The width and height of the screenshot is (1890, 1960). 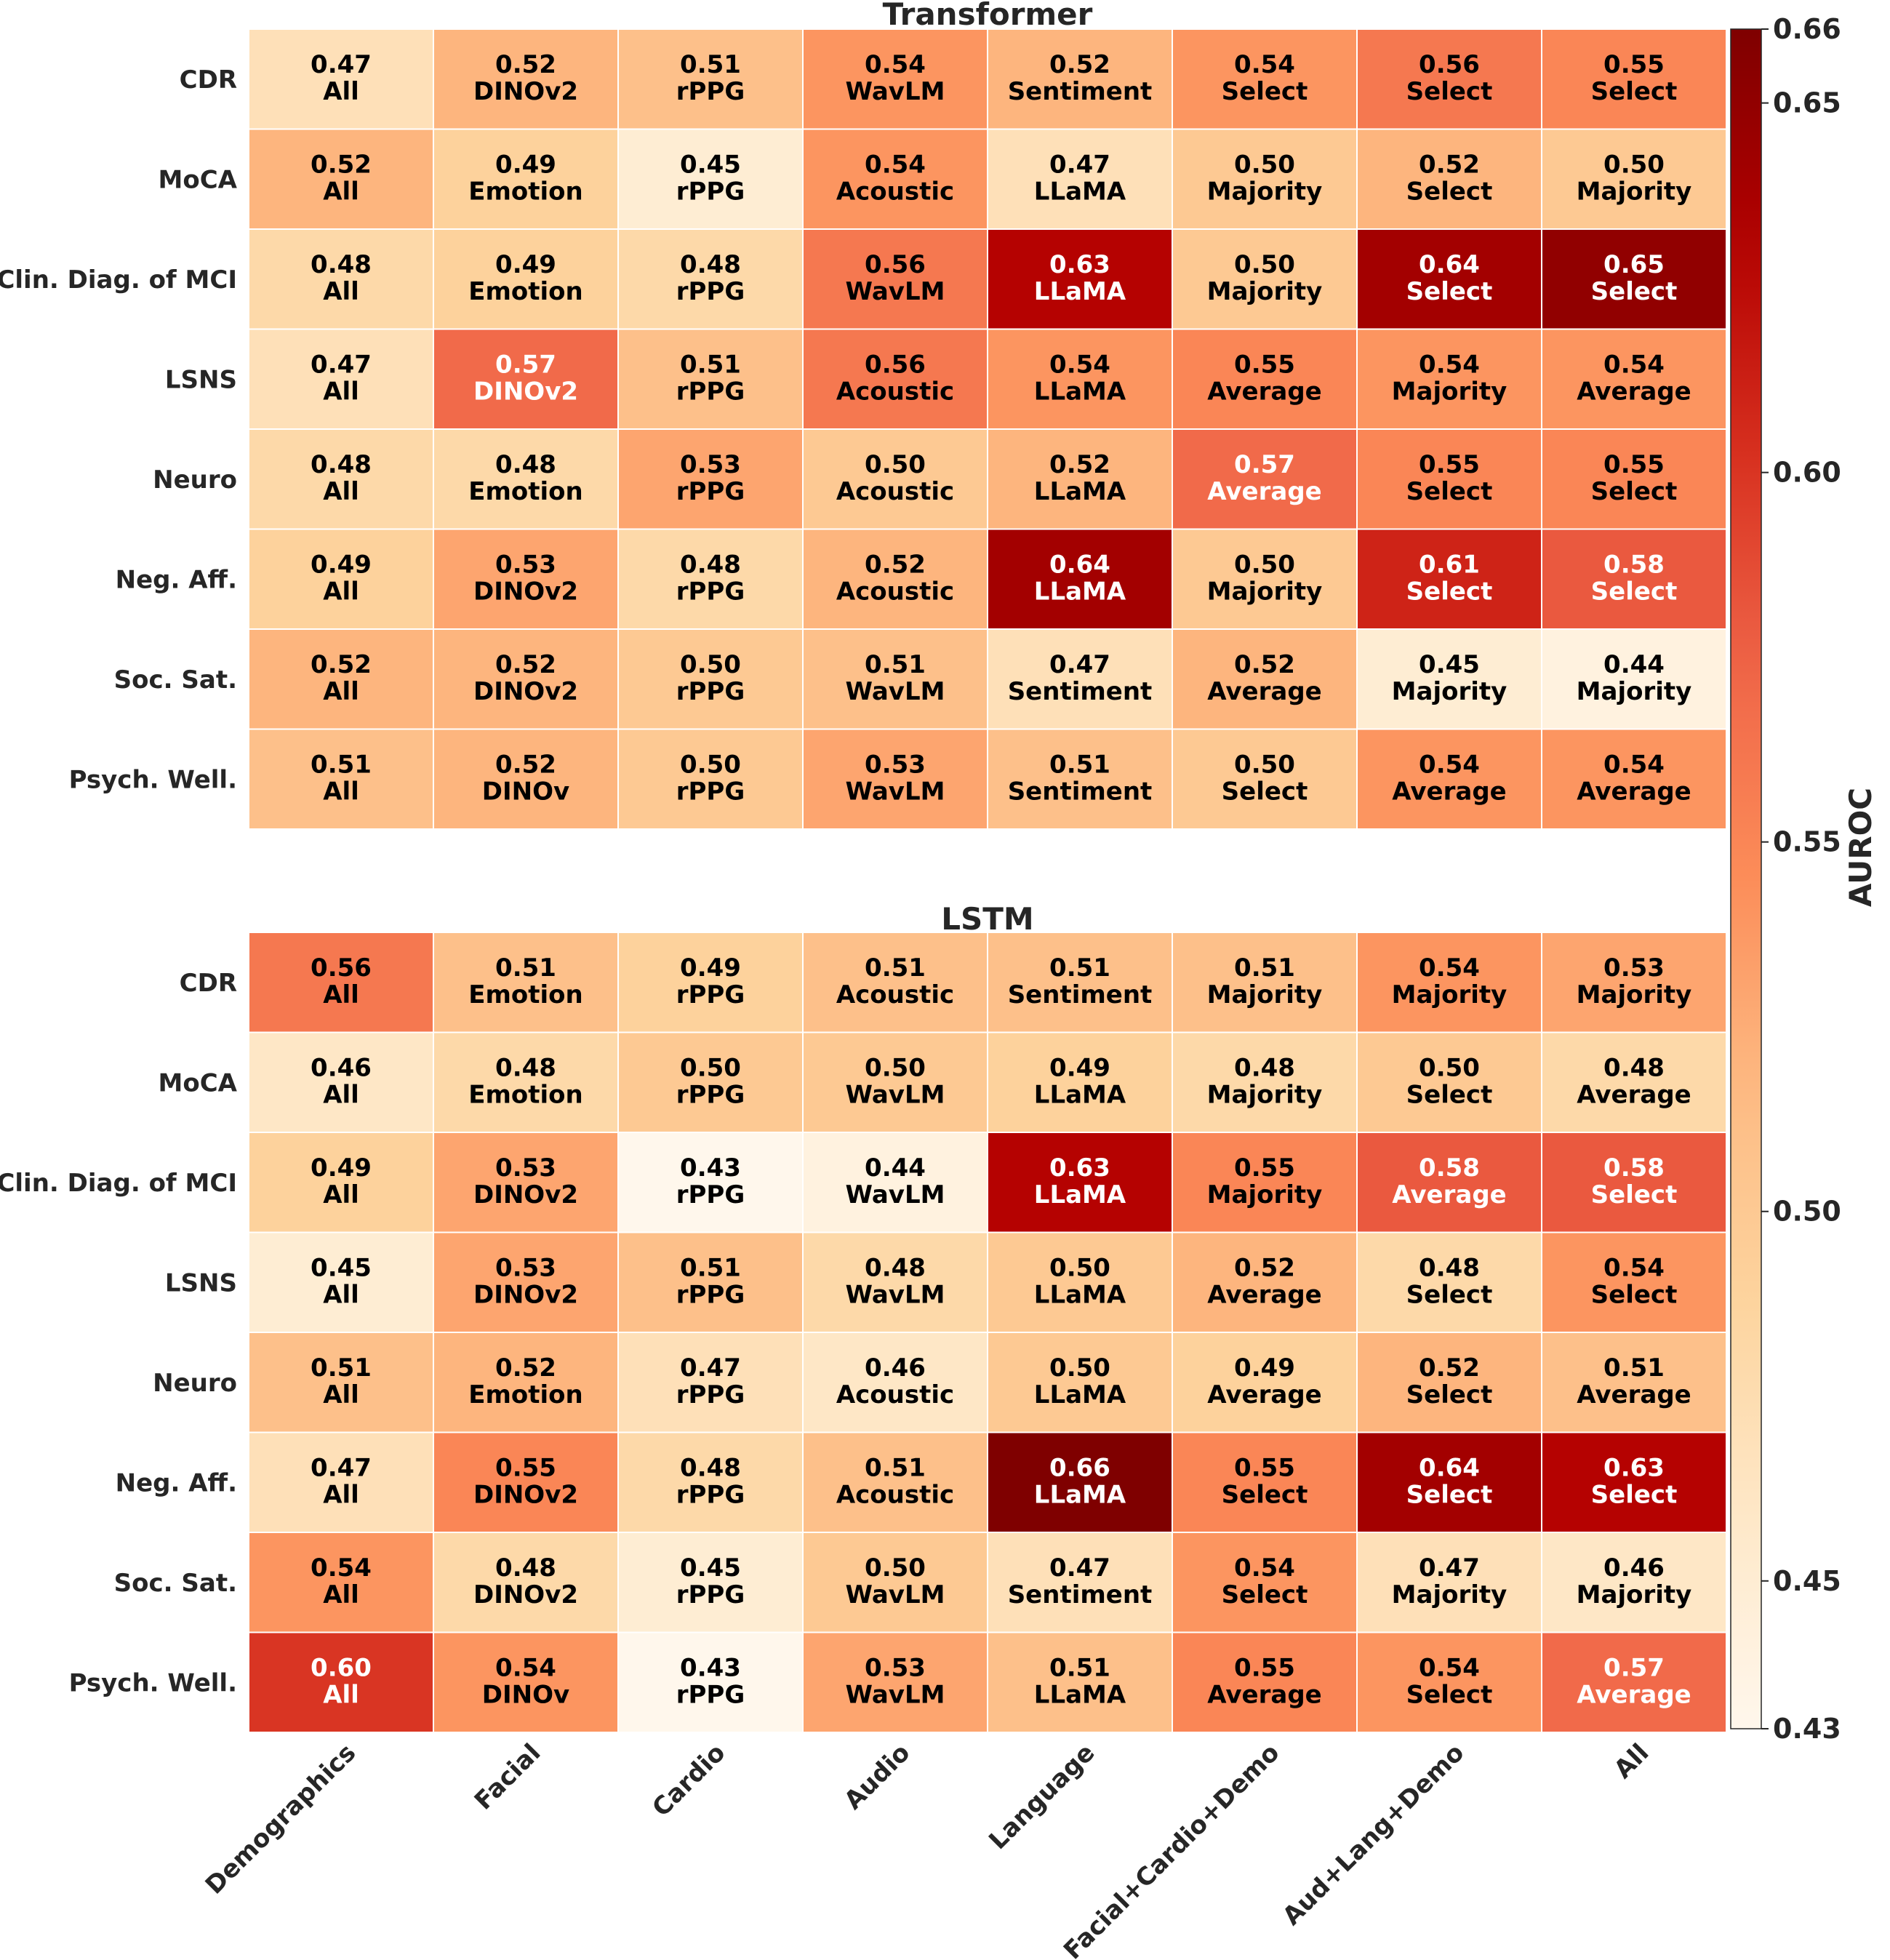 What do you see at coordinates (1449, 664) in the screenshot?
I see `cell-value: 0.45` at bounding box center [1449, 664].